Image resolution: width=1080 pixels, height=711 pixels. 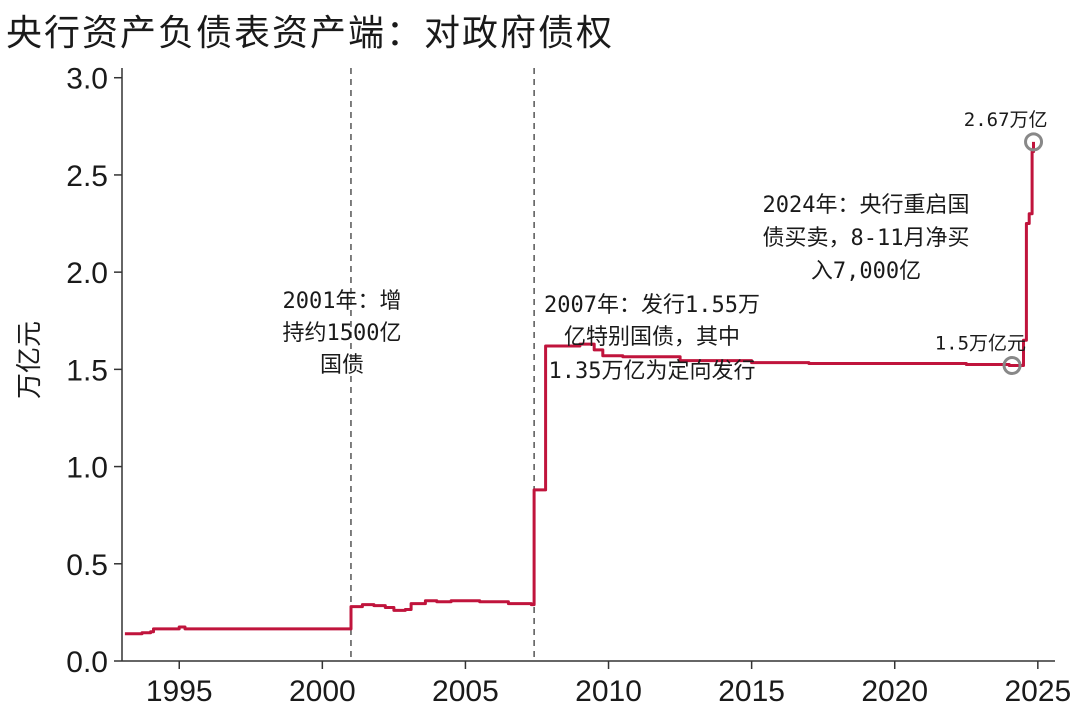 I want to click on y-ticks: 0.0 0.5 1.0 1.5 2.0 2.5 3.0, so click(x=94, y=371).